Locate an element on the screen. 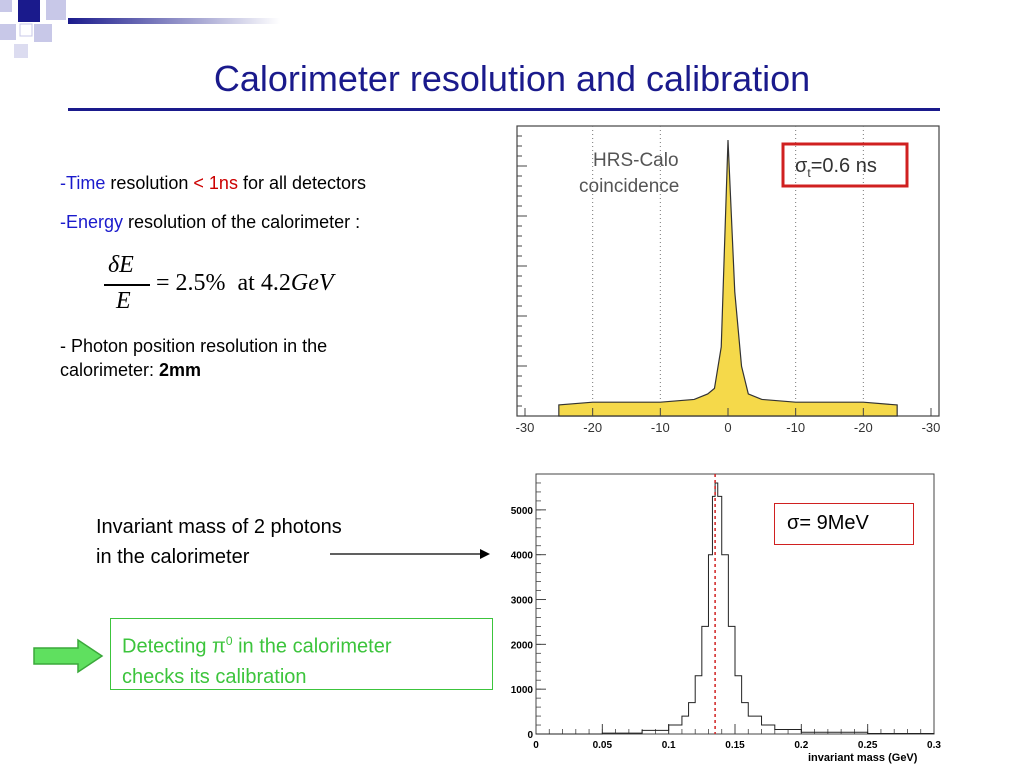 The height and width of the screenshot is (768, 1024). bullet-energy: -Energy resolution of the calorimeter : is located at coordinates (210, 222).